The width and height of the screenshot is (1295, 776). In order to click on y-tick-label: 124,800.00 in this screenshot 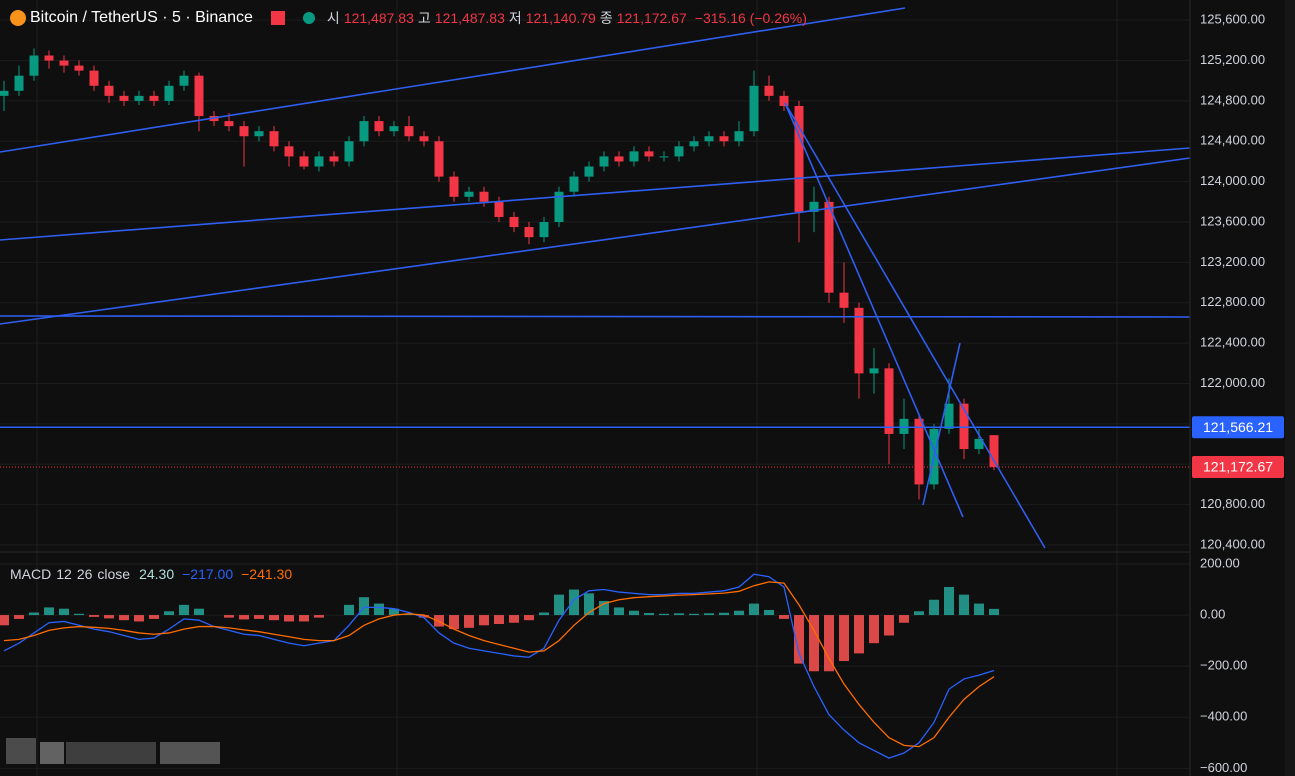, I will do `click(1232, 99)`.